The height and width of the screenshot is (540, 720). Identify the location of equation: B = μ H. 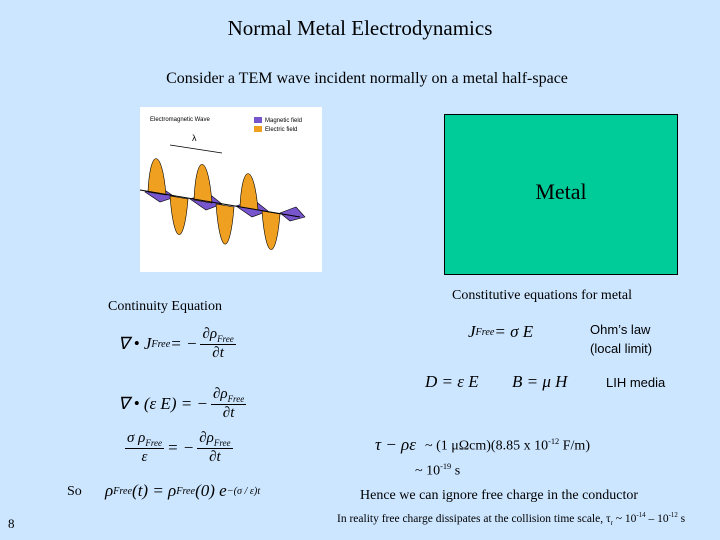
(539, 382).